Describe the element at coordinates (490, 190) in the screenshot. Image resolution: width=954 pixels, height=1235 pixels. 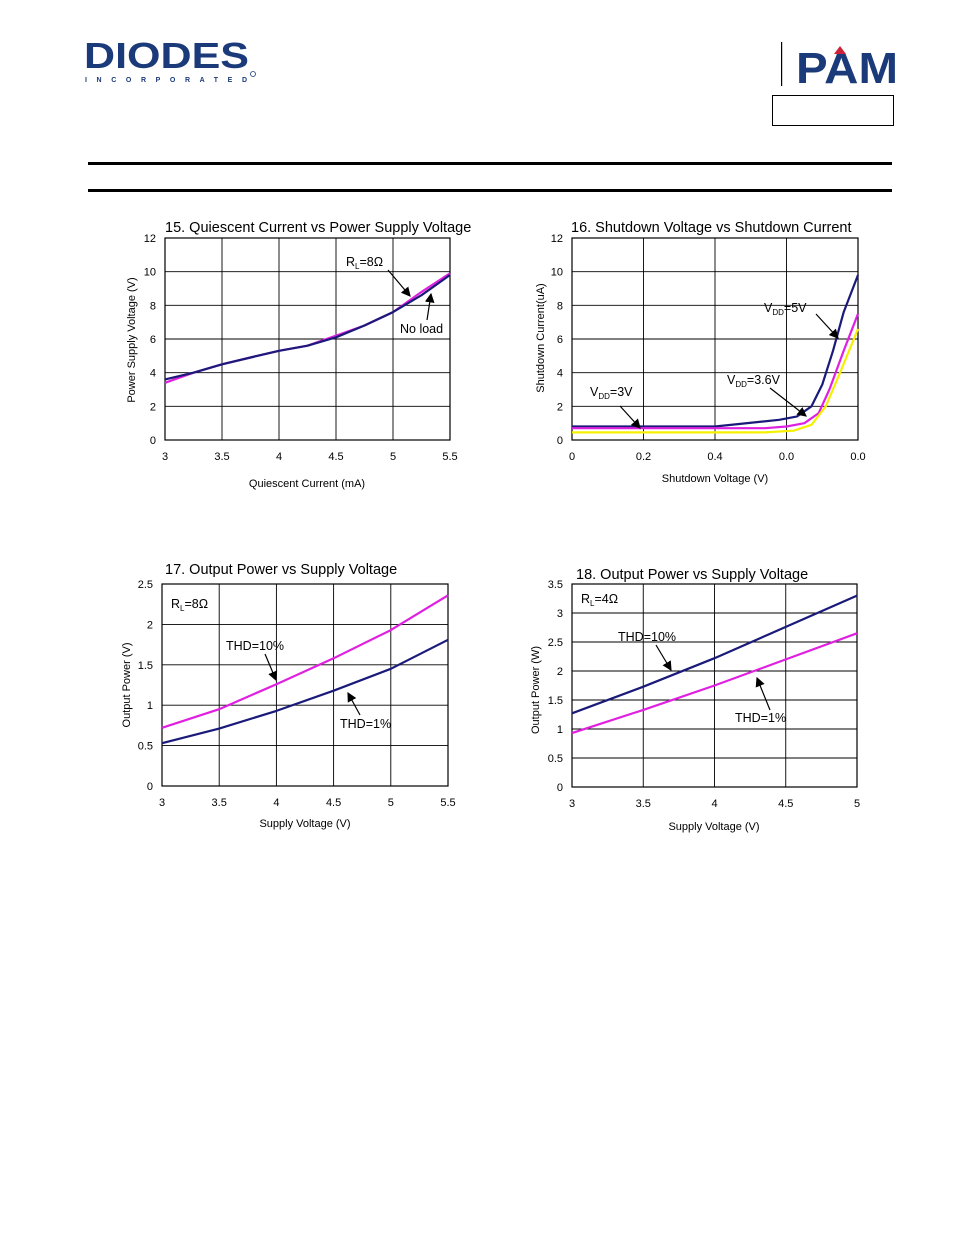
I see `header-rule-bottom` at that location.